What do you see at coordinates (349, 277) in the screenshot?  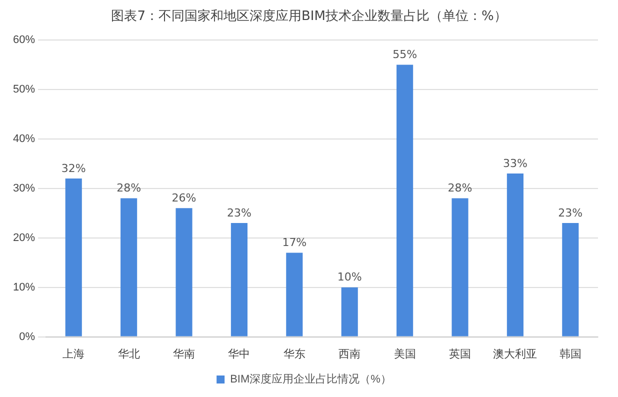 I see `data-label: 10%` at bounding box center [349, 277].